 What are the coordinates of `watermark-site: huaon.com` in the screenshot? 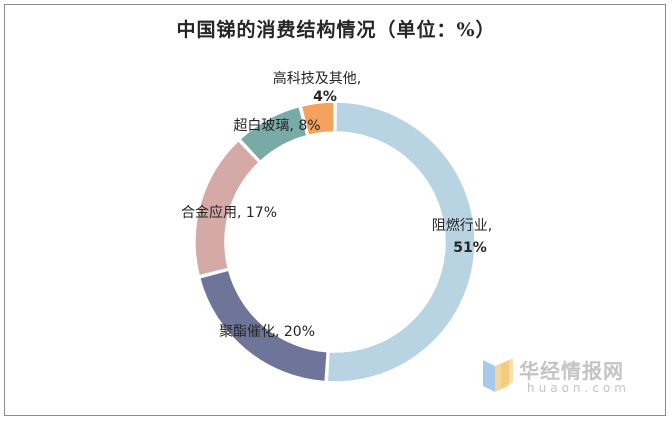 It's located at (578, 388).